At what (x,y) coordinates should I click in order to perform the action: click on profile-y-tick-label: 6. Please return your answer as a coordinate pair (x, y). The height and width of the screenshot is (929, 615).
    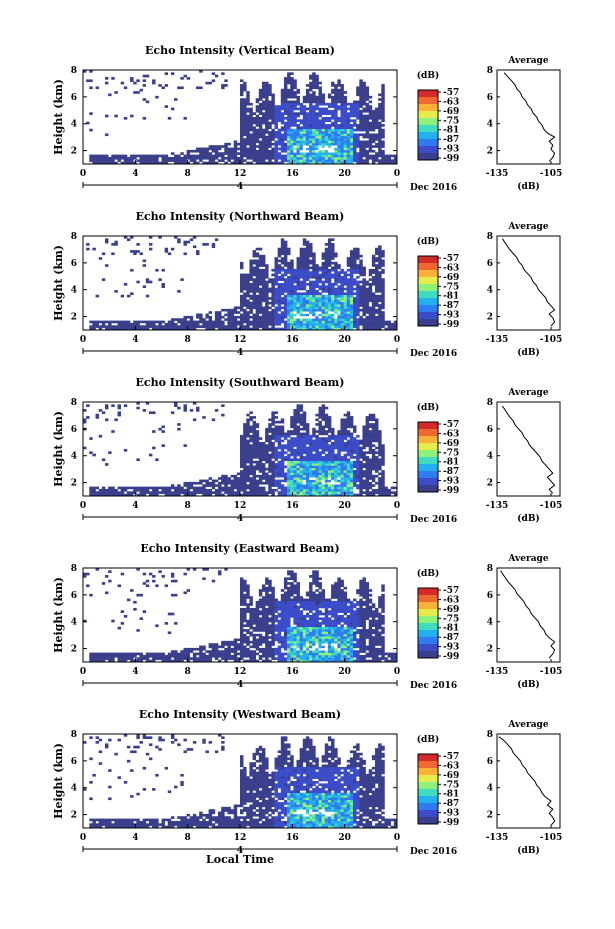
    Looking at the image, I should click on (490, 98).